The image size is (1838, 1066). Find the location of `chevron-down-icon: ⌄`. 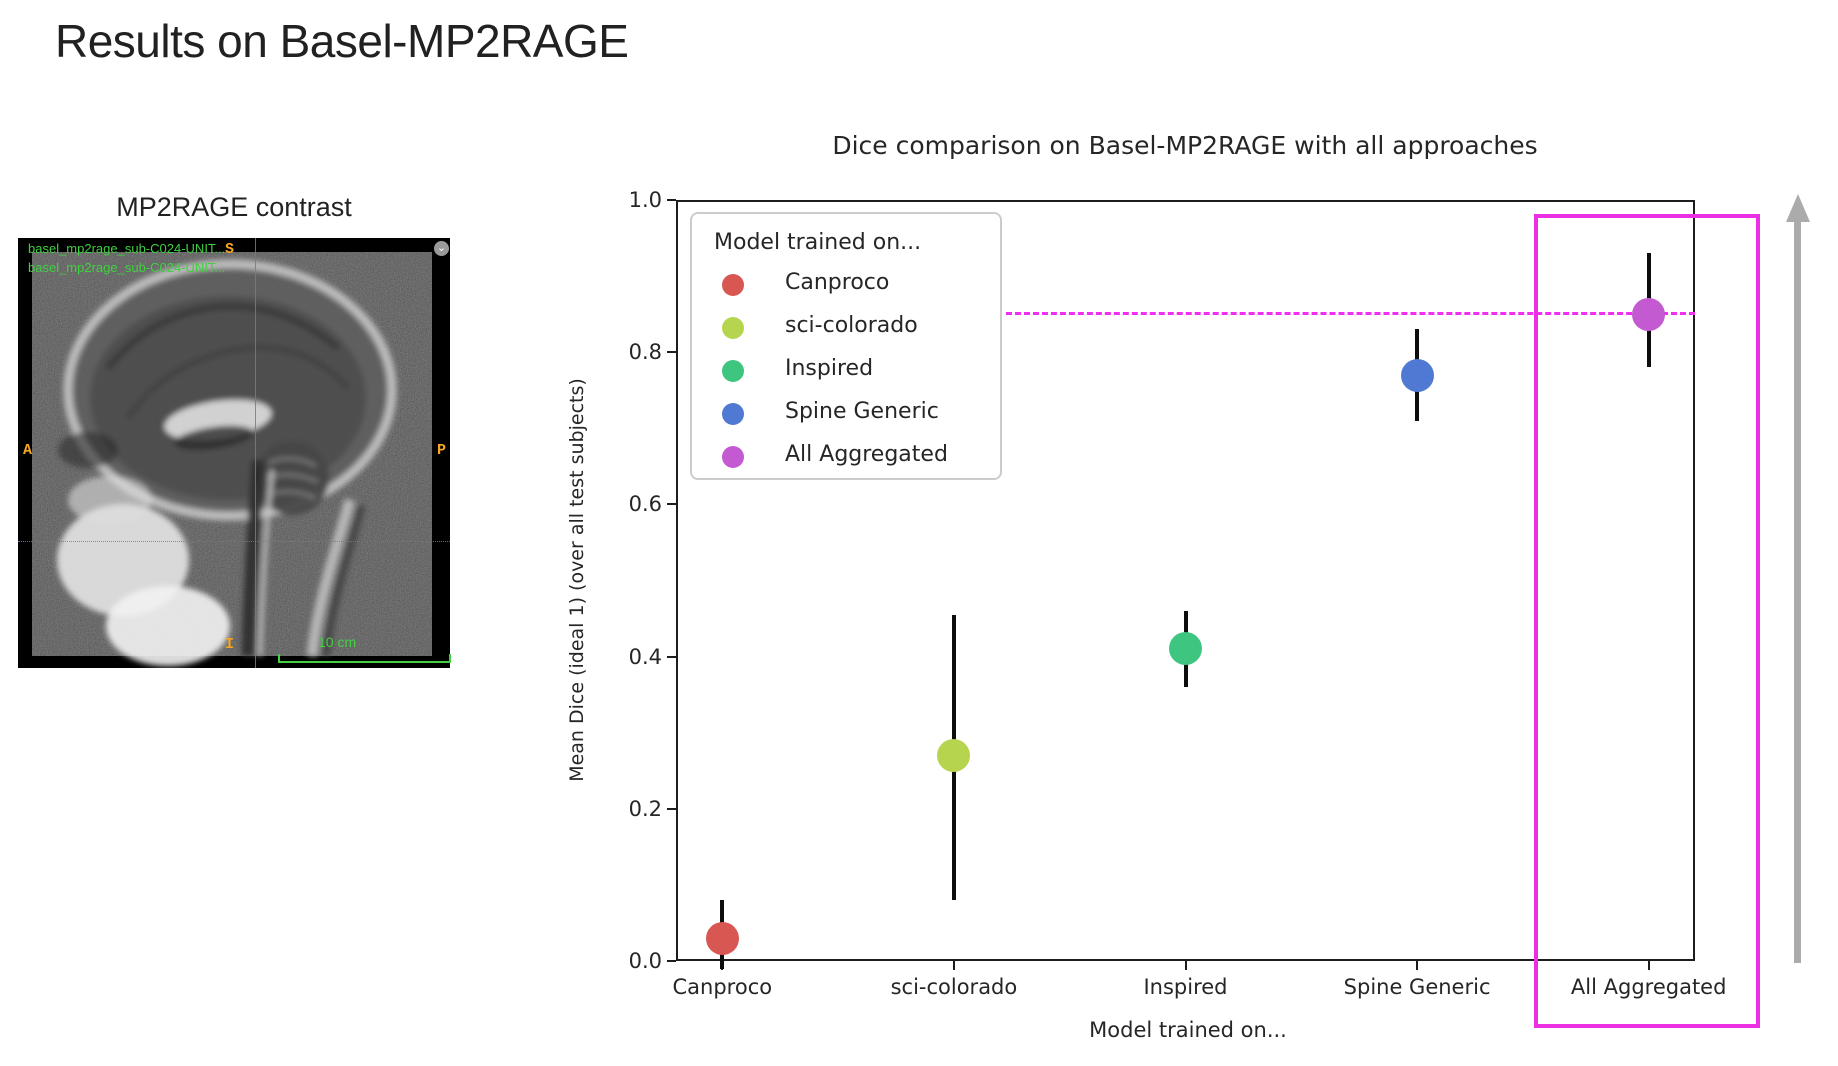

chevron-down-icon: ⌄ is located at coordinates (441, 248).